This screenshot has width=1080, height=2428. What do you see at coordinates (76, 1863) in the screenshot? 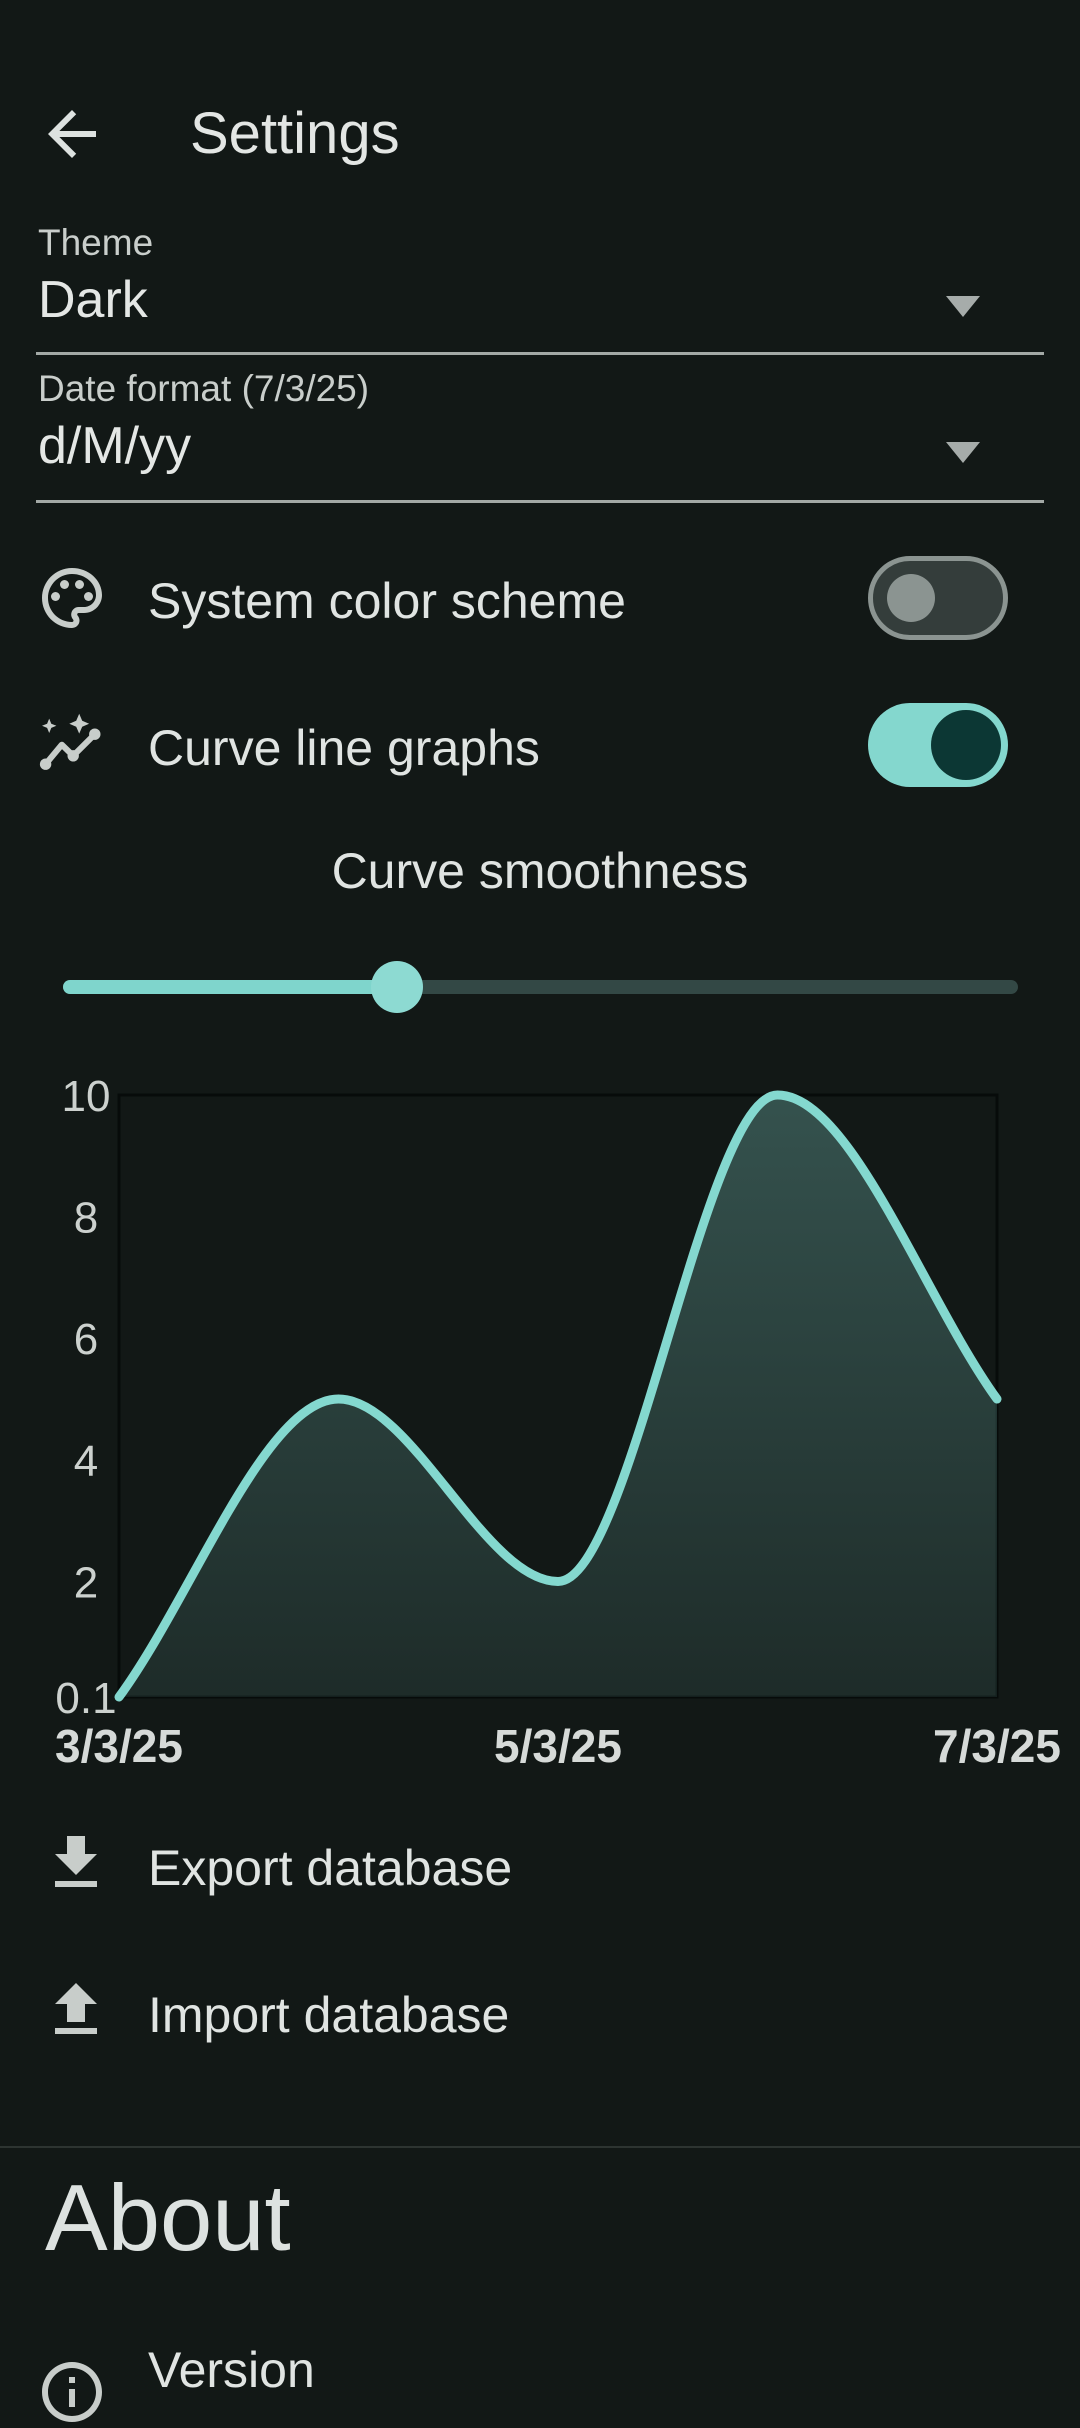
I see `download-icon` at bounding box center [76, 1863].